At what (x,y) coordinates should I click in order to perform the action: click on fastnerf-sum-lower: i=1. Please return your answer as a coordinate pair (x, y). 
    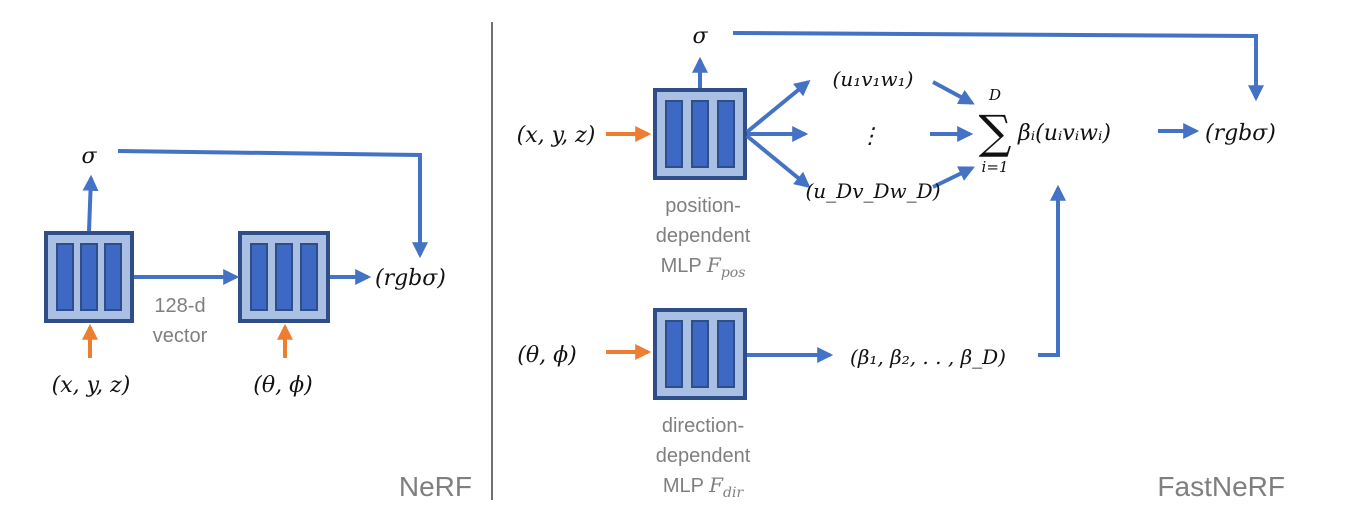
    Looking at the image, I should click on (995, 167).